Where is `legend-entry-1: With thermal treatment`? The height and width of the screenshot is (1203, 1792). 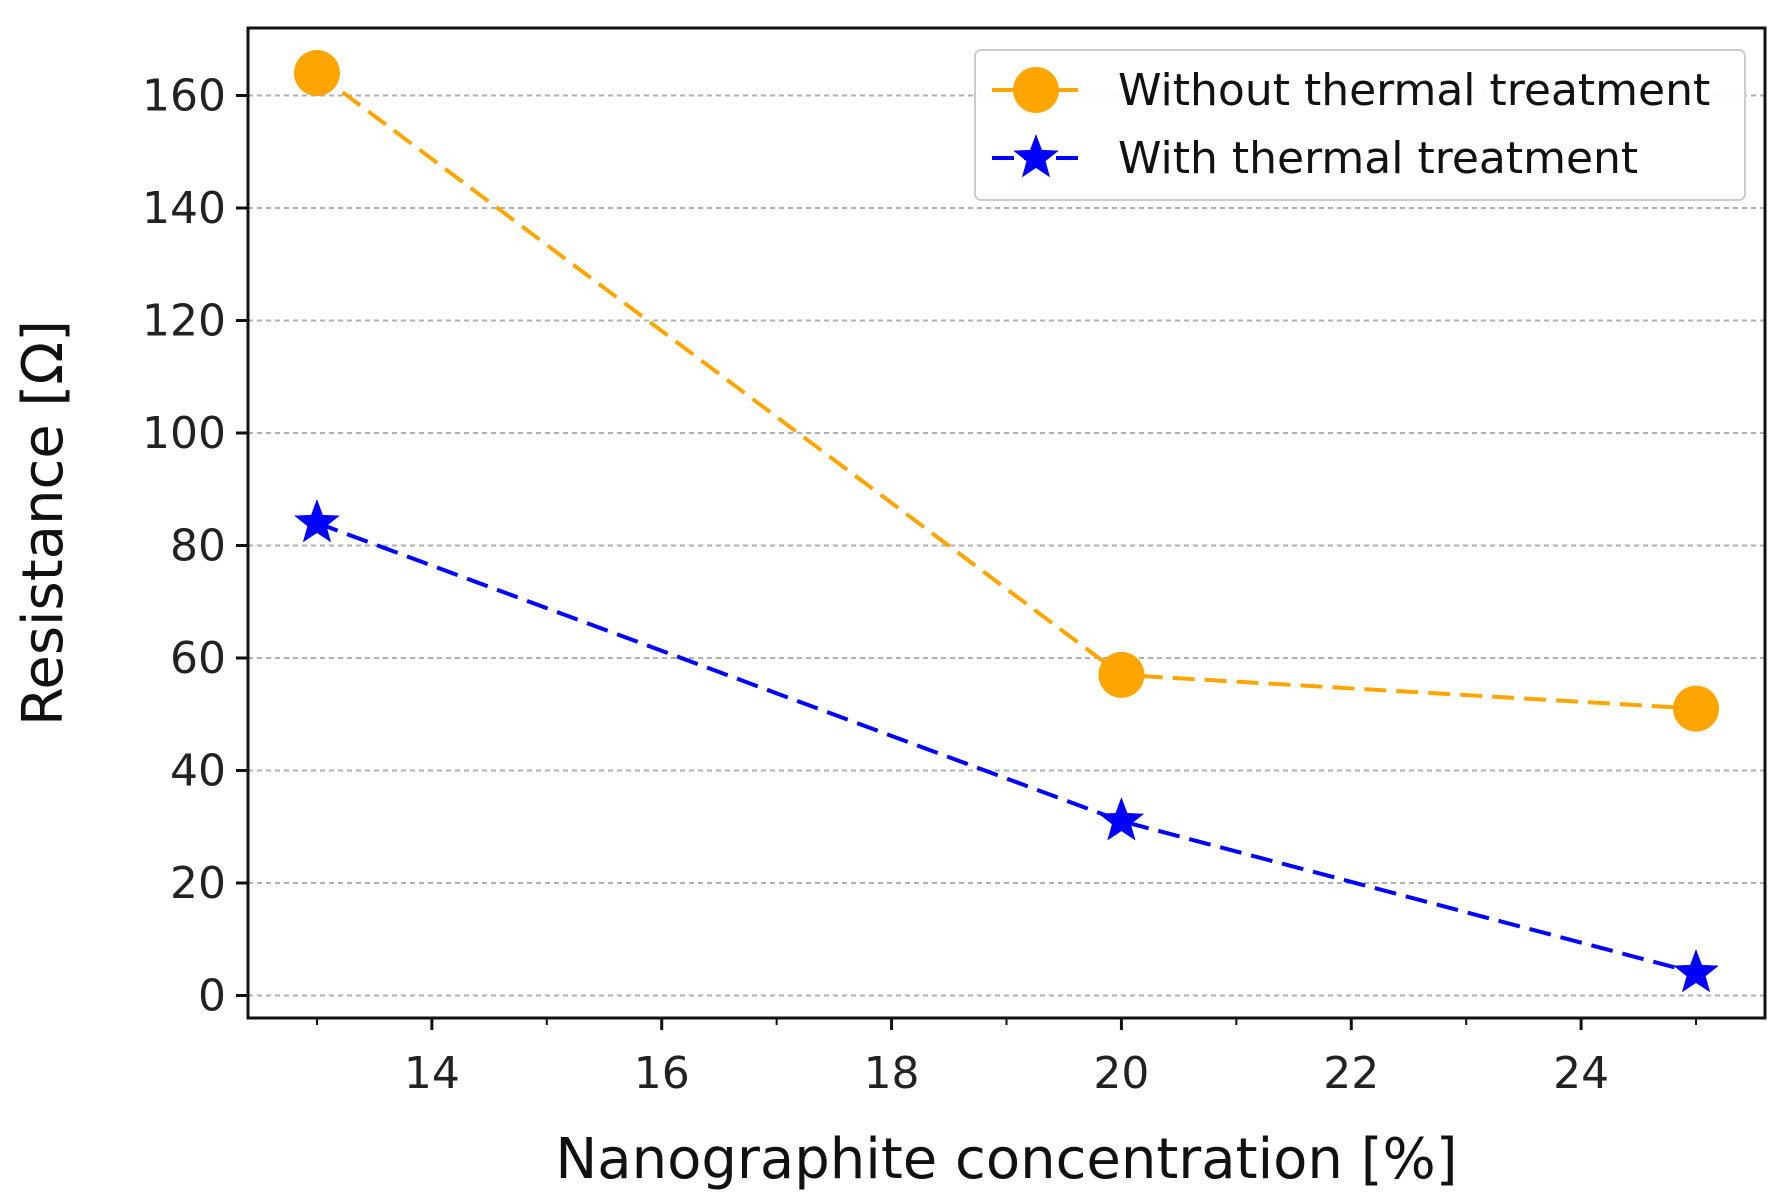
legend-entry-1: With thermal treatment is located at coordinates (1315, 158).